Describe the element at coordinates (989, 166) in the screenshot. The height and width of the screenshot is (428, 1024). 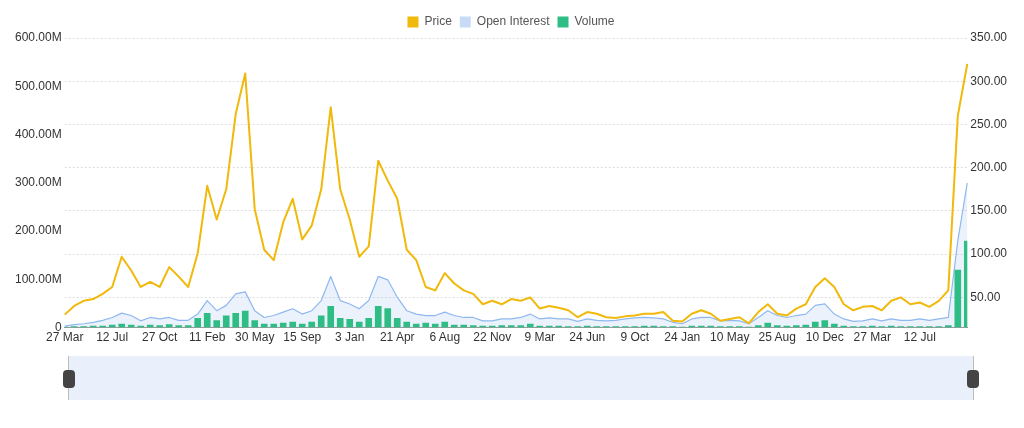
I see `y2-tick-label: 200.00` at that location.